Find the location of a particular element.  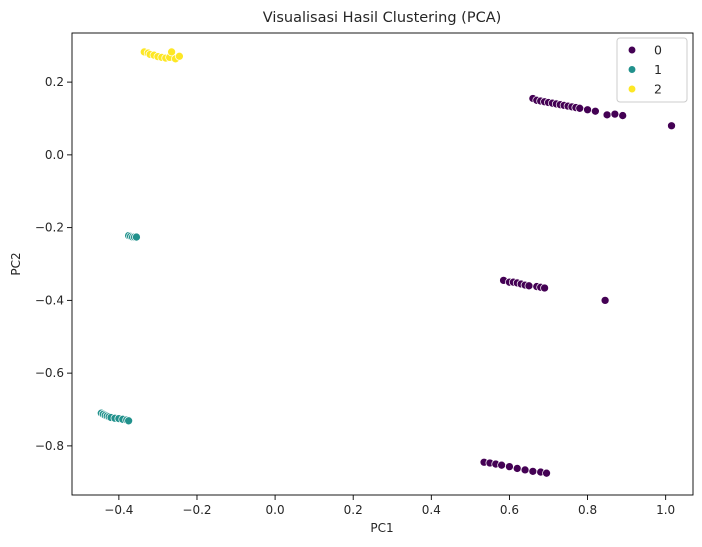

legend: 0 1 2 is located at coordinates (652, 70).